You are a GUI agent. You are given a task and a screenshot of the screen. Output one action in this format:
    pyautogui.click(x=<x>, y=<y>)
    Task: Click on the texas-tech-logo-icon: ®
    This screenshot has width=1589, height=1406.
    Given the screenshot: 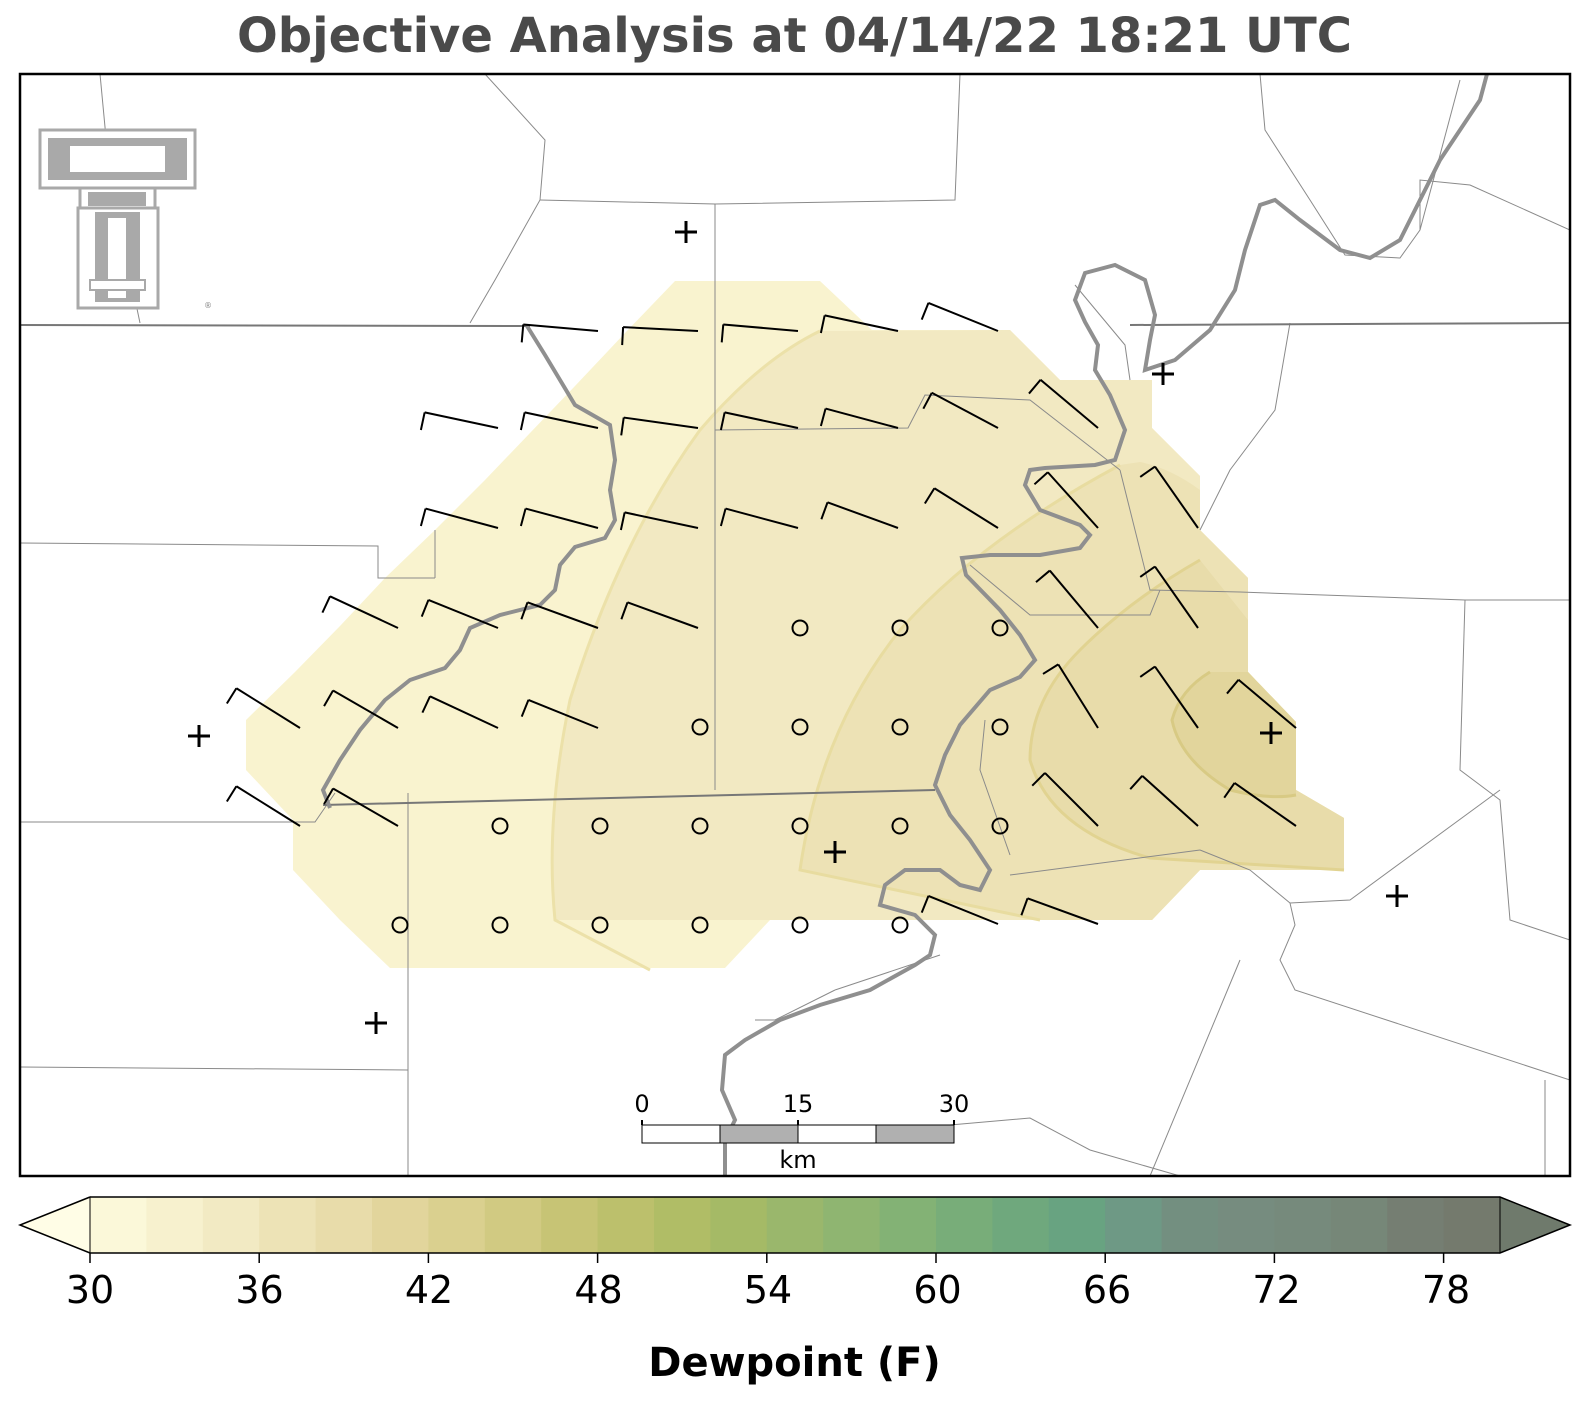 What is the action you would take?
    pyautogui.click(x=125, y=219)
    